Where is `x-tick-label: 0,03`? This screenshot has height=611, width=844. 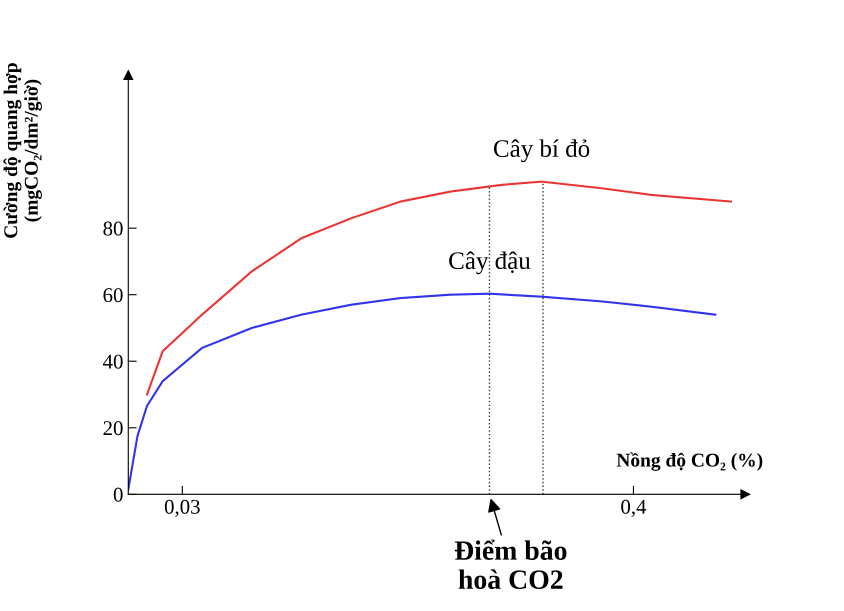
x-tick-label: 0,03 is located at coordinates (182, 508).